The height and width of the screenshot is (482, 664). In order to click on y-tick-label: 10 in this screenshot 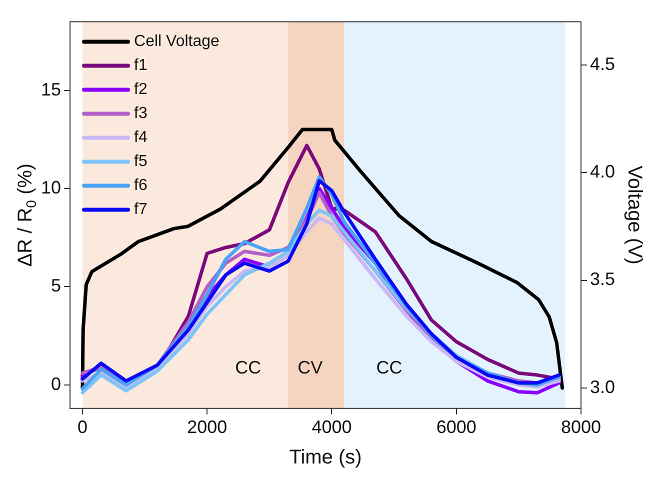, I will do `click(51, 188)`.